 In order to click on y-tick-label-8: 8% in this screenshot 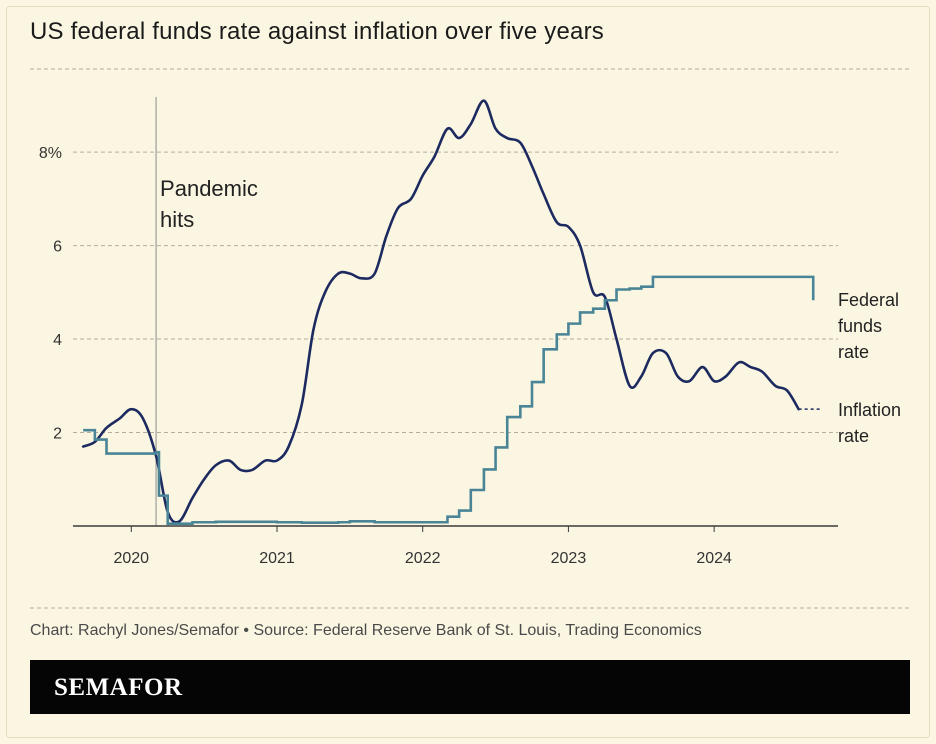, I will do `click(50, 153)`.